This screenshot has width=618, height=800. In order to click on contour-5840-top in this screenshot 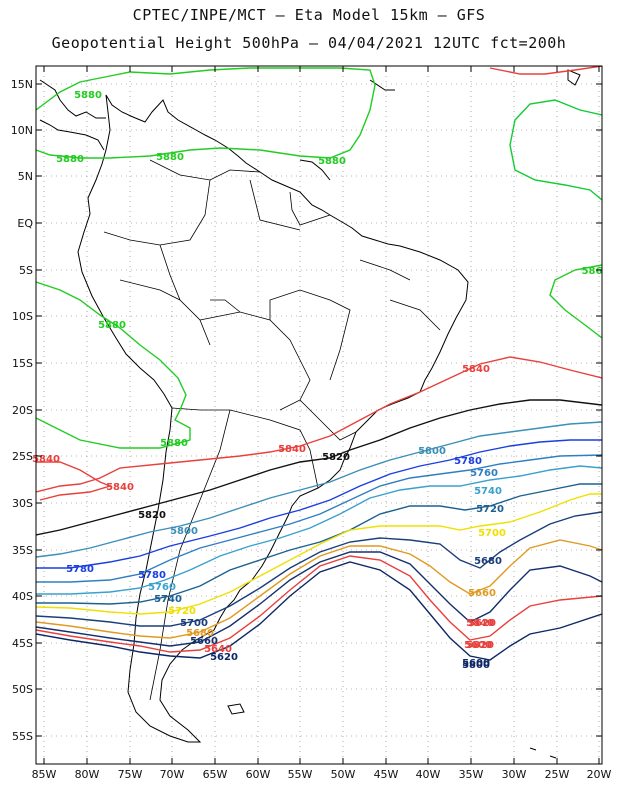, I will do `click(545, 70)`.